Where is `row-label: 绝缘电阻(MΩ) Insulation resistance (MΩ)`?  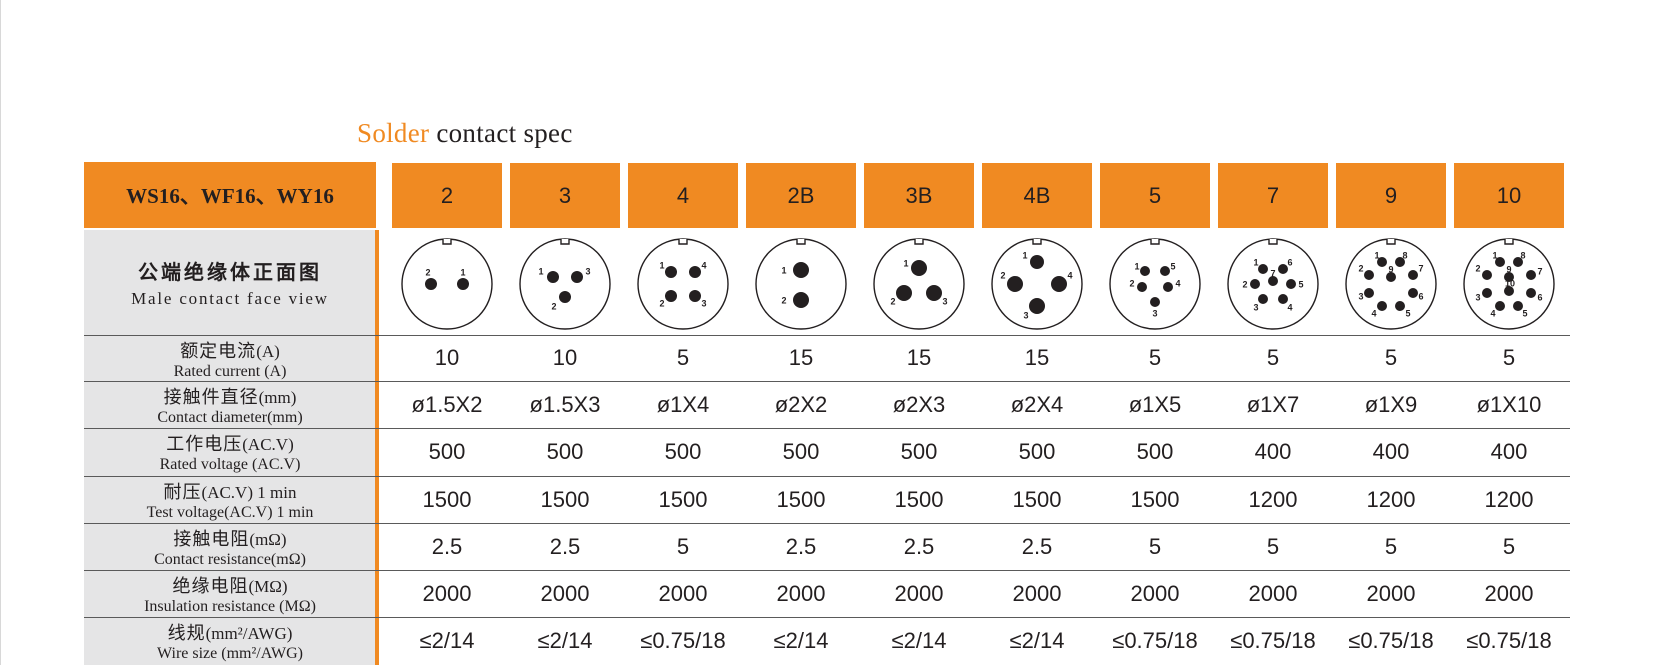 row-label: 绝缘电阻(MΩ) Insulation resistance (MΩ) is located at coordinates (230, 594).